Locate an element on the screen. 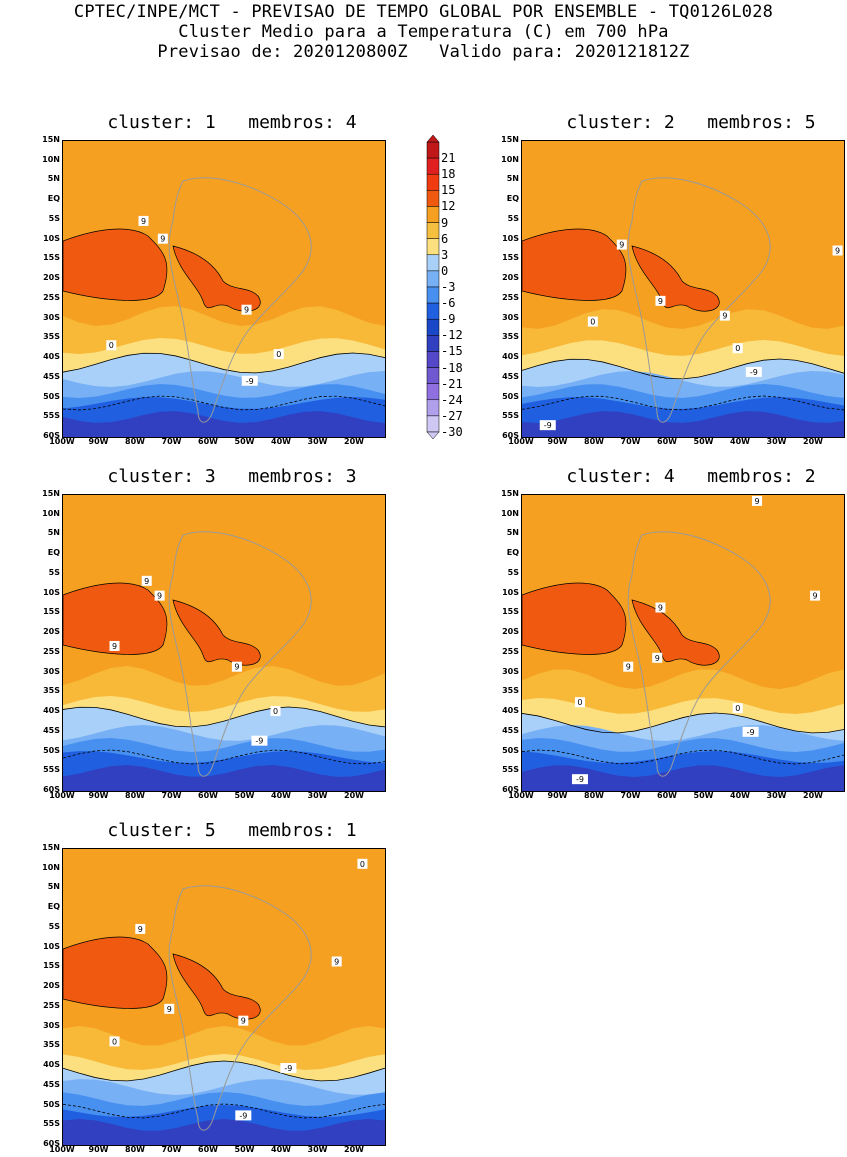 This screenshot has height=1157, width=847. lat-tick-label: 5N is located at coordinates (512, 179).